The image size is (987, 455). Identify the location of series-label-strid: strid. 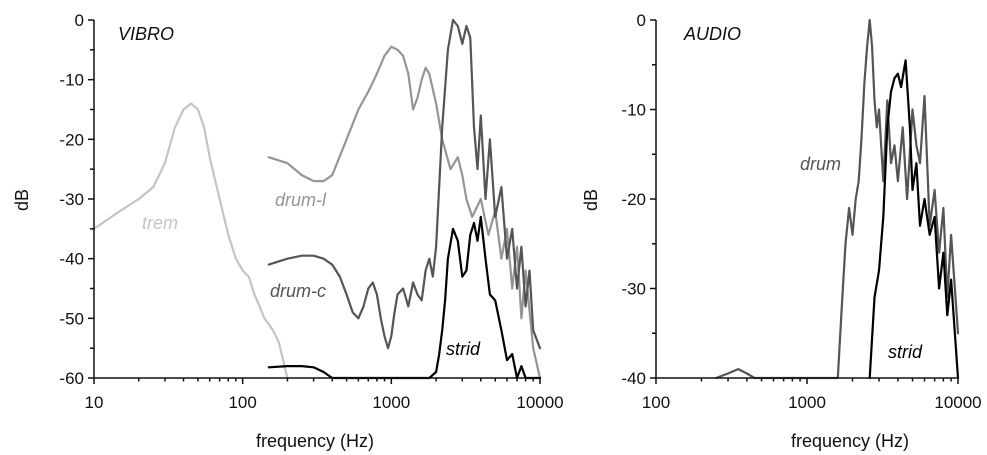
(463, 349).